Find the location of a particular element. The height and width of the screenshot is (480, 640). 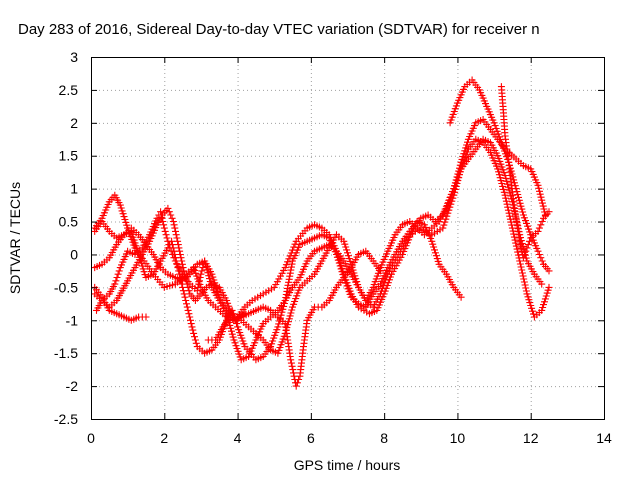

x-tick-label: 8 is located at coordinates (384, 438).